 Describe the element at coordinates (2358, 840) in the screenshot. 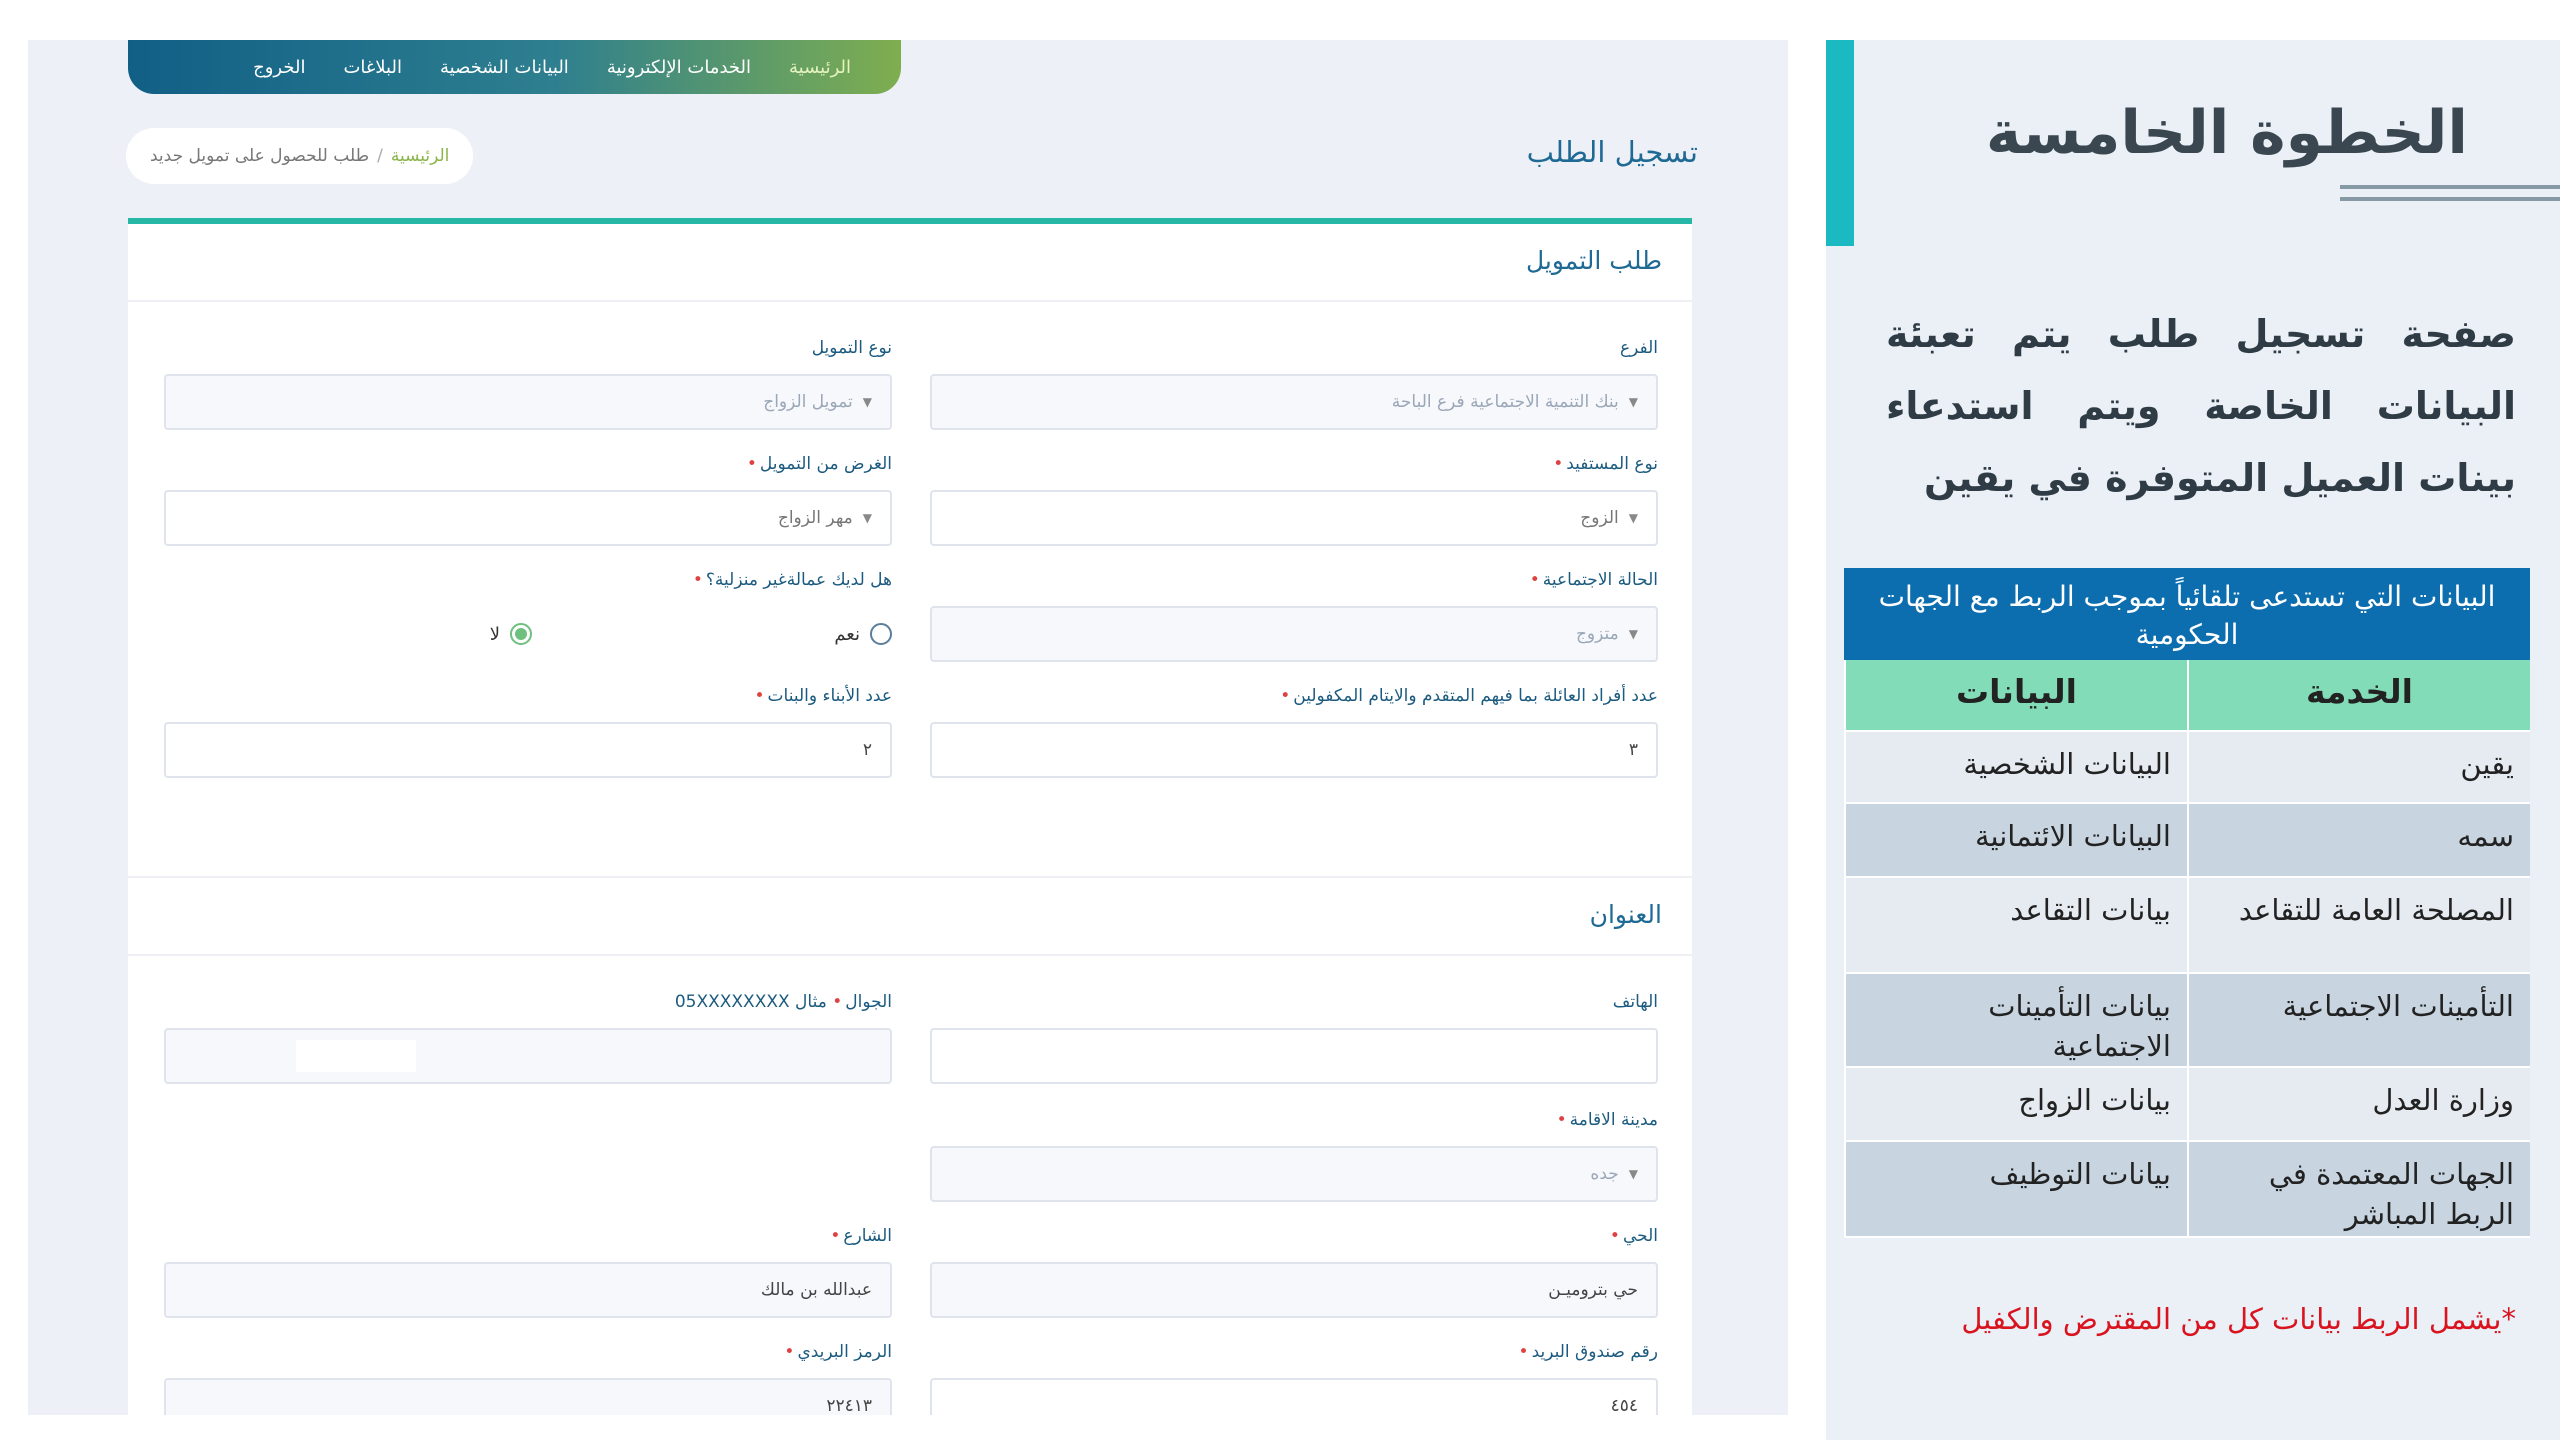

I see `table-cell-service: سمه` at that location.